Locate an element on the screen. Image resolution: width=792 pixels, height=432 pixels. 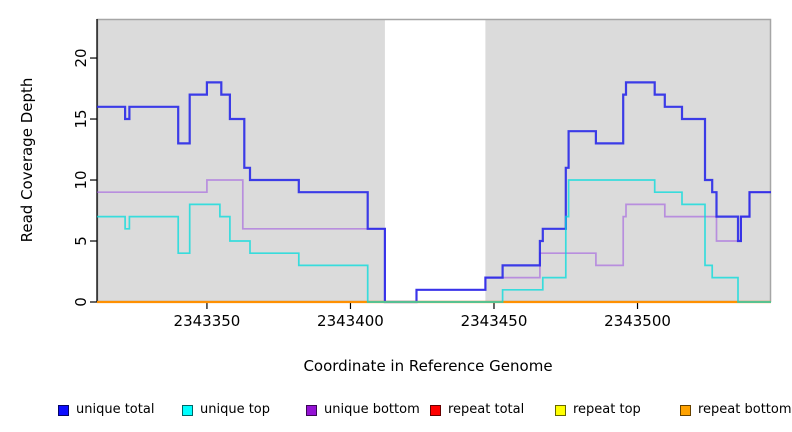
x-tick-label: 2343350 is located at coordinates (207, 321).